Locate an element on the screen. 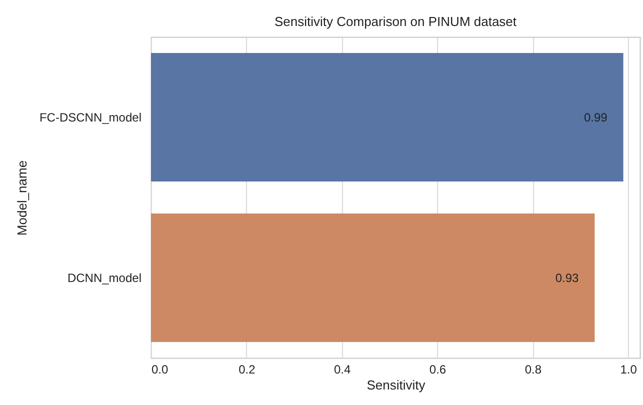 This screenshot has height=405, width=643. x-tick-label: 0.8 is located at coordinates (533, 369).